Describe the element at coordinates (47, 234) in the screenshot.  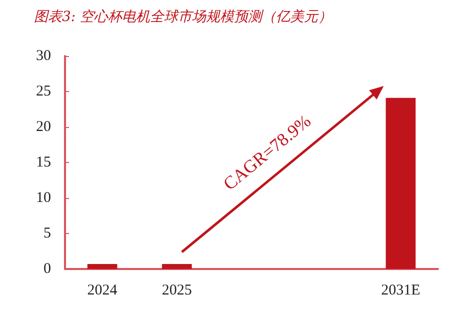
I see `y-tick-label: 5` at that location.